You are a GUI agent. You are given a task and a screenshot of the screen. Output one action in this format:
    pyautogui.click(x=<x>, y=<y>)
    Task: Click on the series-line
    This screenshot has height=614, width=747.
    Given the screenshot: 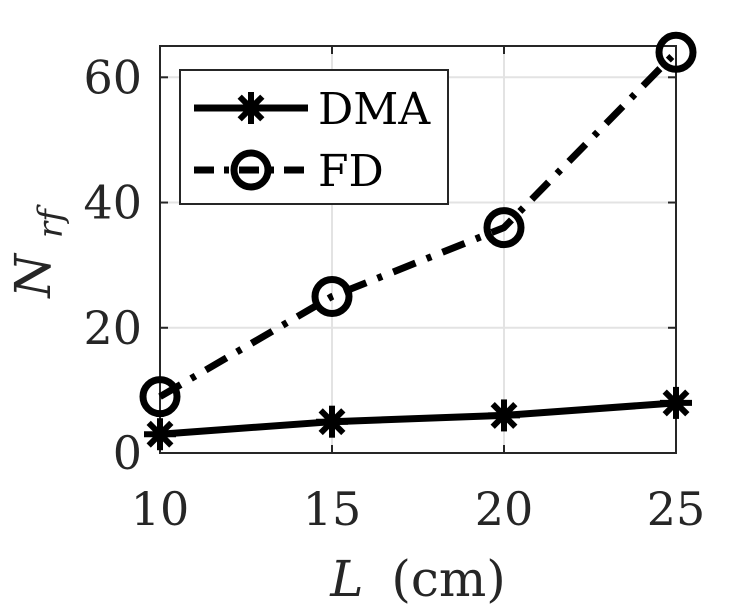 What is the action you would take?
    pyautogui.click(x=418, y=418)
    